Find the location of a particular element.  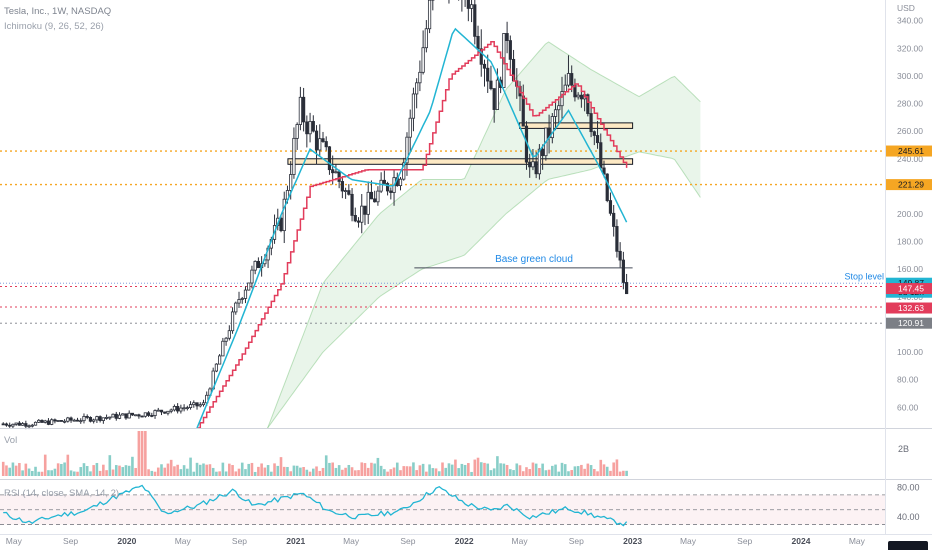

price-tag-label: 147.45 is located at coordinates (911, 289).